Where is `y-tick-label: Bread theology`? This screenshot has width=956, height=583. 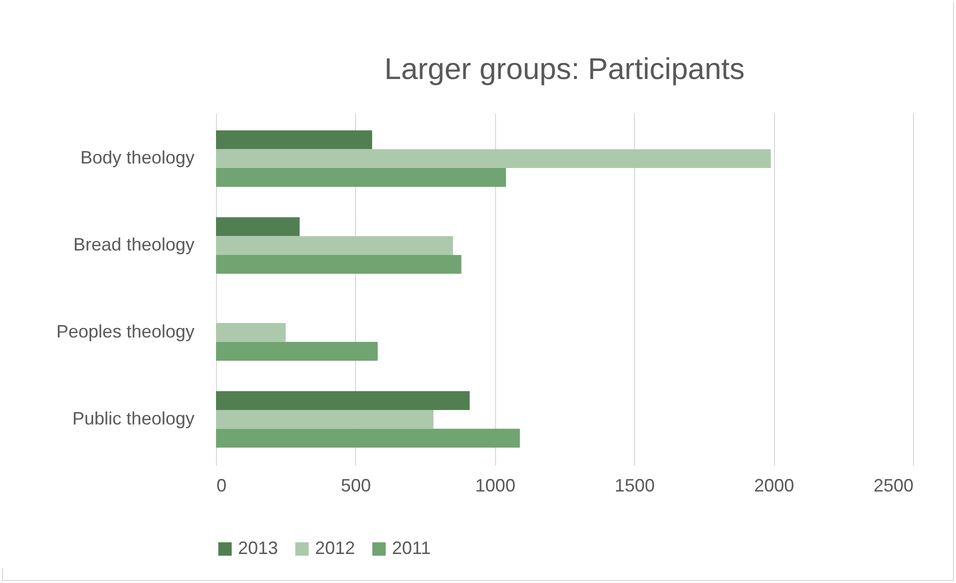 y-tick-label: Bread theology is located at coordinates (133, 244).